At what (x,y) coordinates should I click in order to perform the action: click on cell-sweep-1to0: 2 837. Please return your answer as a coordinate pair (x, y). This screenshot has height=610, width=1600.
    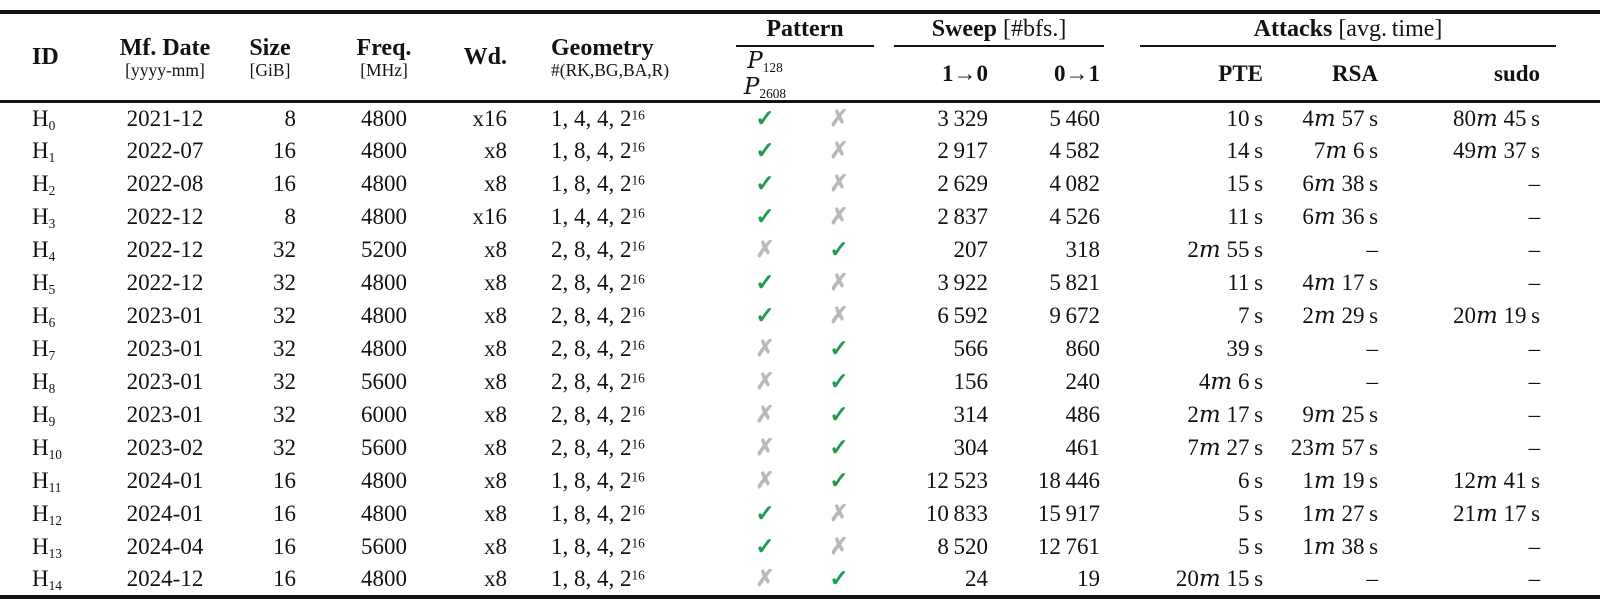
    Looking at the image, I should click on (963, 216).